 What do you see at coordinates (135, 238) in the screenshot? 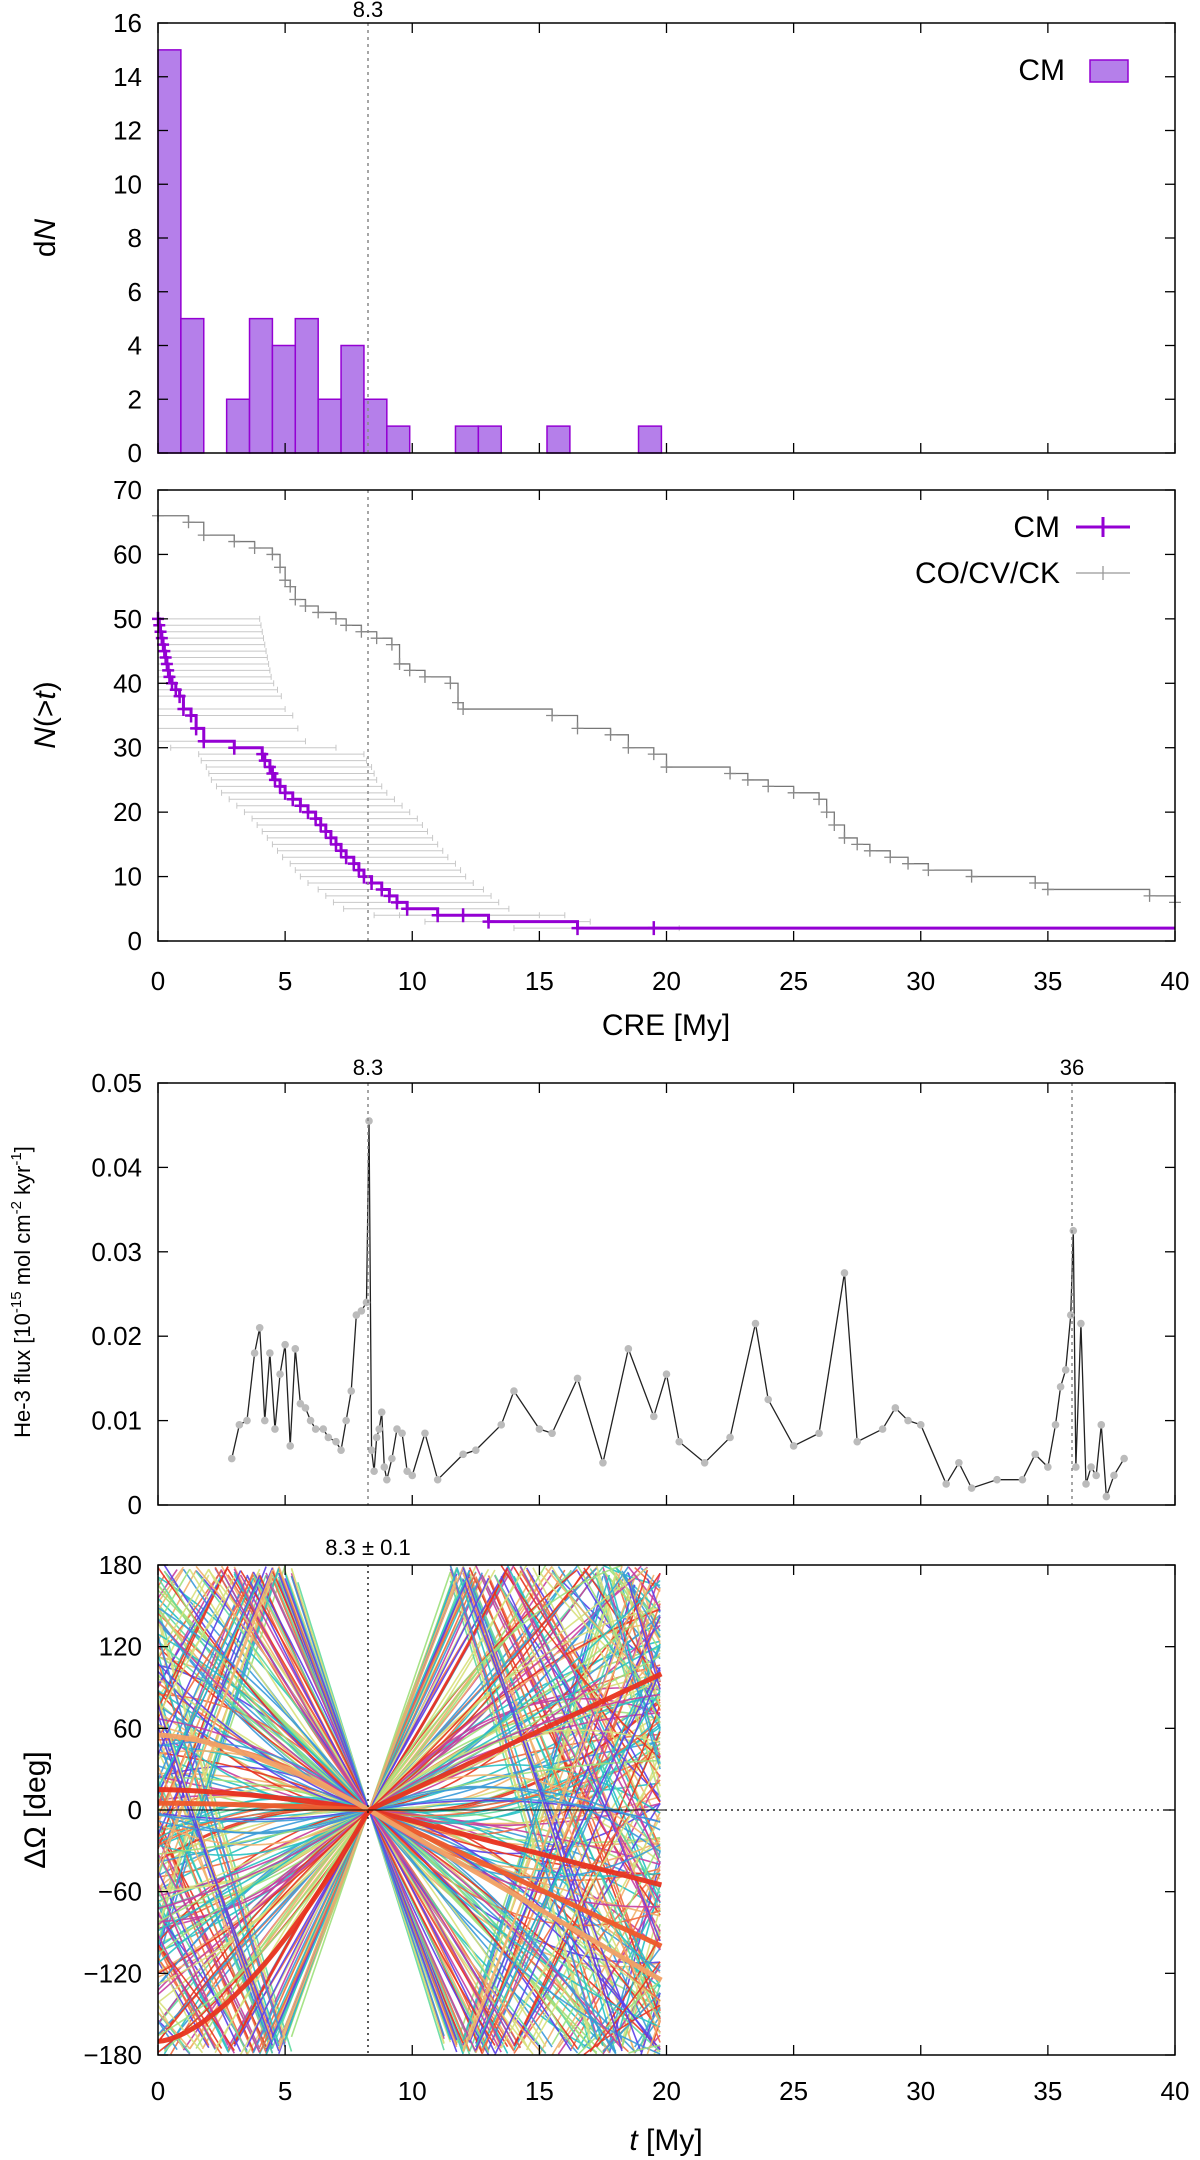
I see `y-tick-label: 8` at bounding box center [135, 238].